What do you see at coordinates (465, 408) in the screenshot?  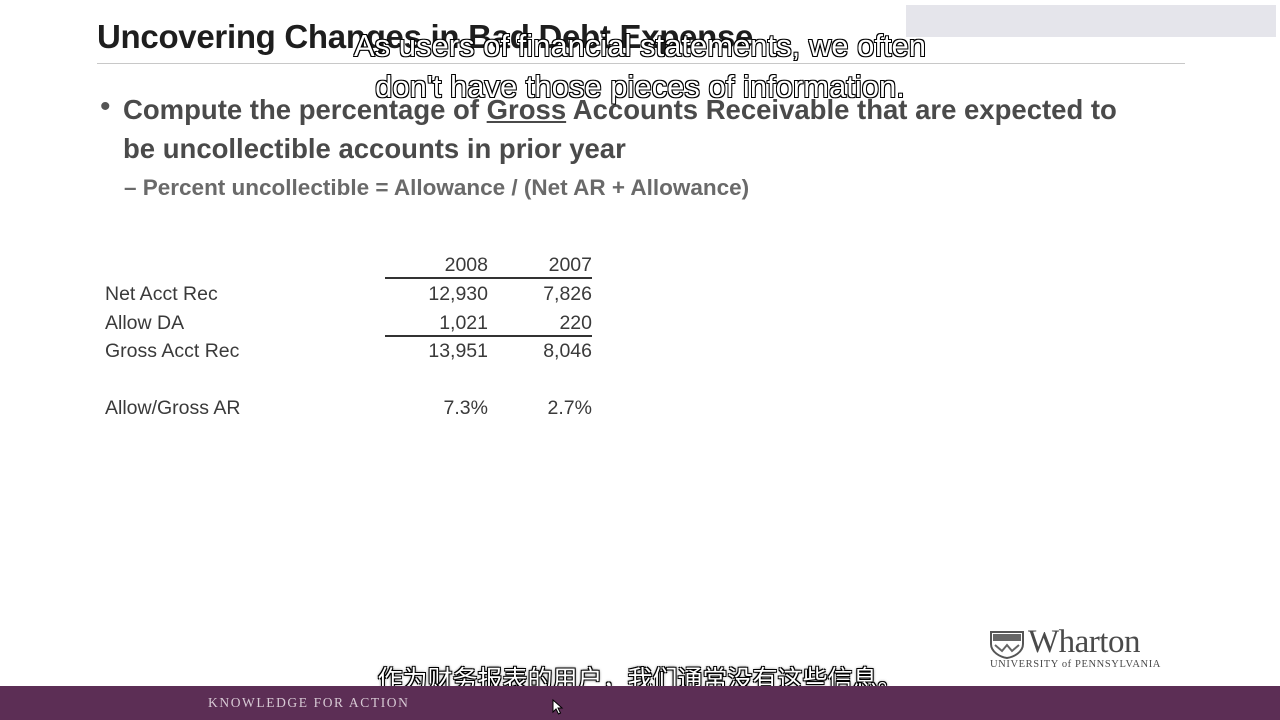 I see `cell-allow-gross-ar-2008: 7.3%` at bounding box center [465, 408].